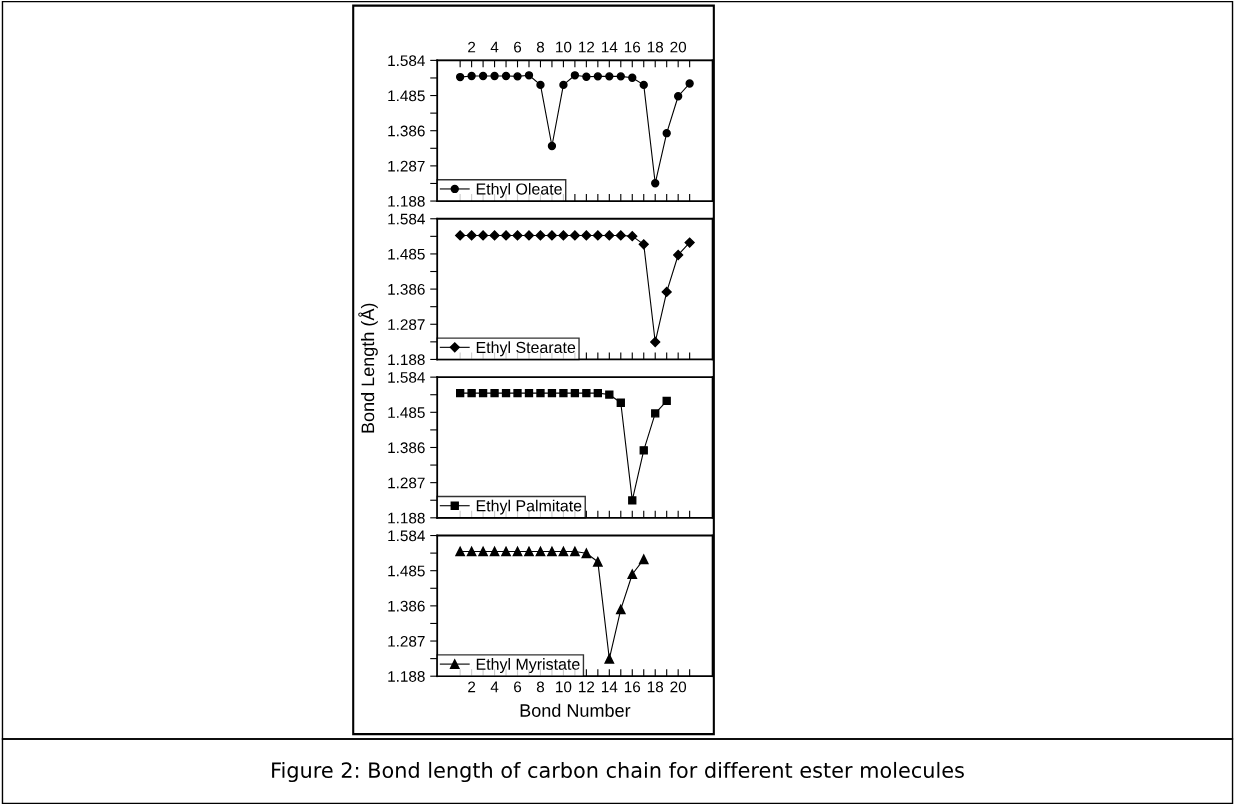 The width and height of the screenshot is (1235, 805). What do you see at coordinates (618, 772) in the screenshot?
I see `caption: Figure 2: Bond length of carbon chain for different ester molecules` at bounding box center [618, 772].